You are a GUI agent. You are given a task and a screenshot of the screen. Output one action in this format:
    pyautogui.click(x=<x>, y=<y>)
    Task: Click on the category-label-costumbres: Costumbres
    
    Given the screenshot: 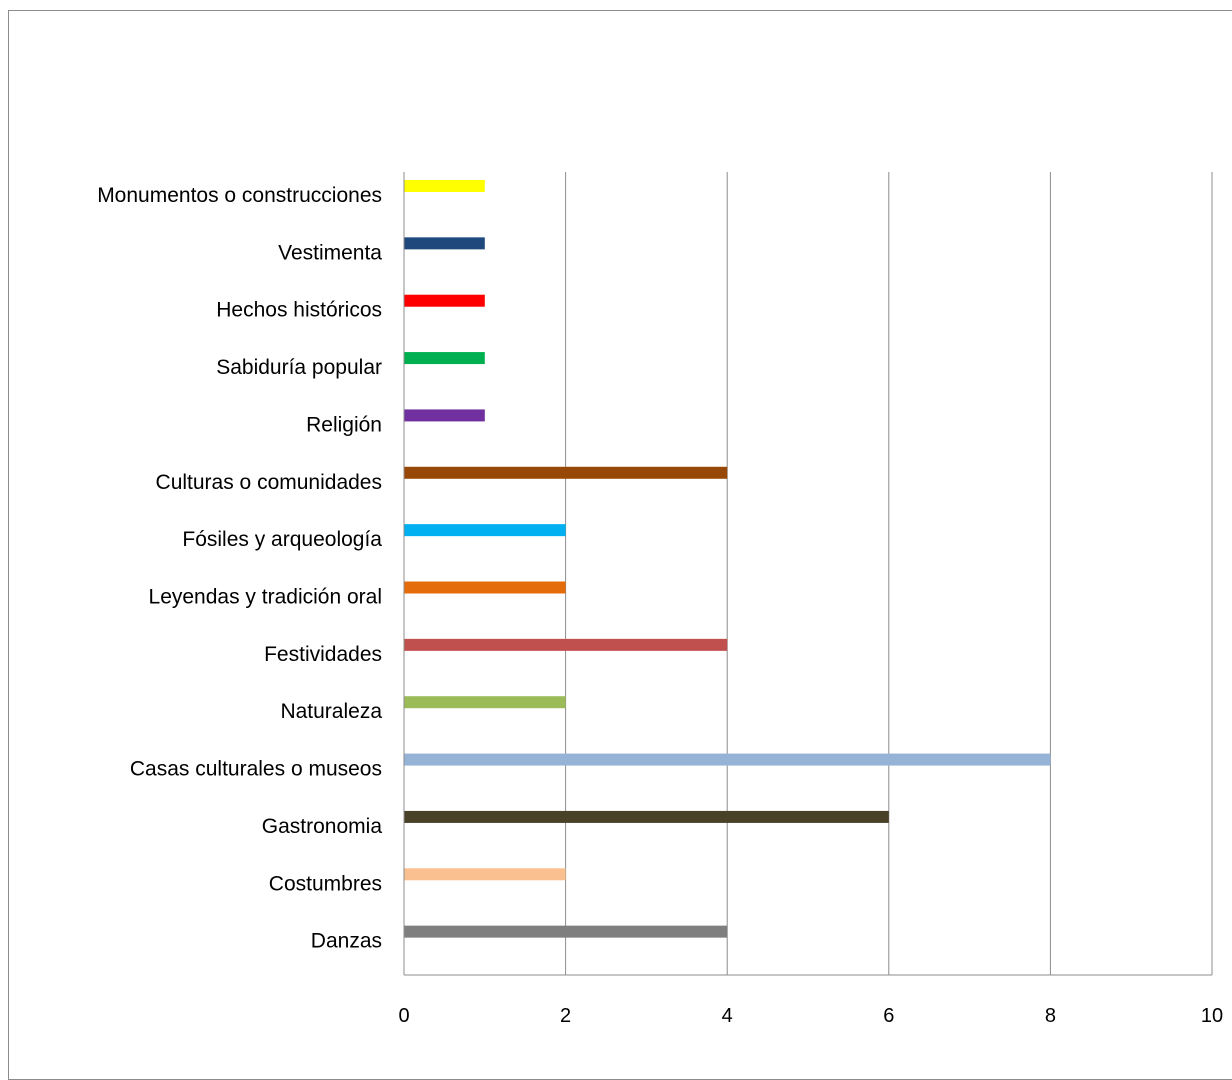 What is the action you would take?
    pyautogui.click(x=325, y=883)
    